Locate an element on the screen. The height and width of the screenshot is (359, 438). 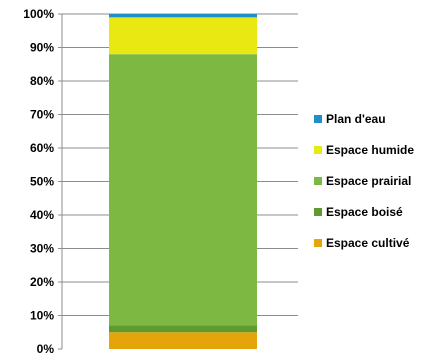
y-tick-label: 60% is located at coordinates (42, 148).